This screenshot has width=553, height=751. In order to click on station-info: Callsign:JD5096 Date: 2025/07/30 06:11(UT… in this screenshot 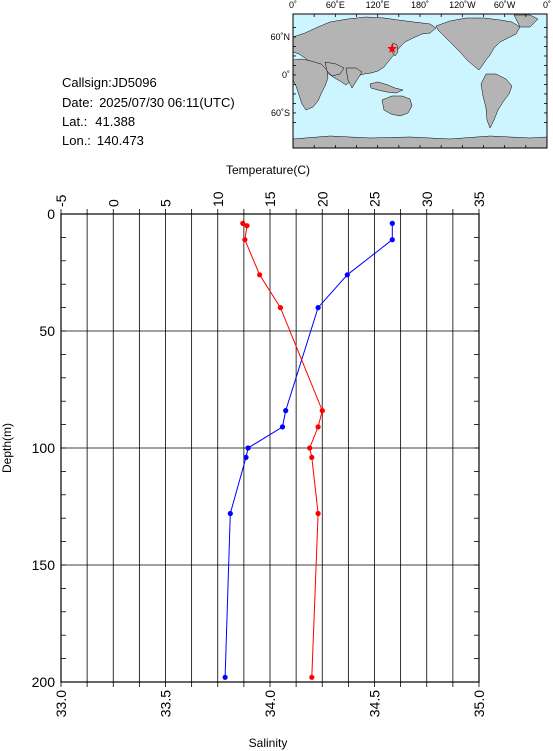, I will do `click(148, 111)`.